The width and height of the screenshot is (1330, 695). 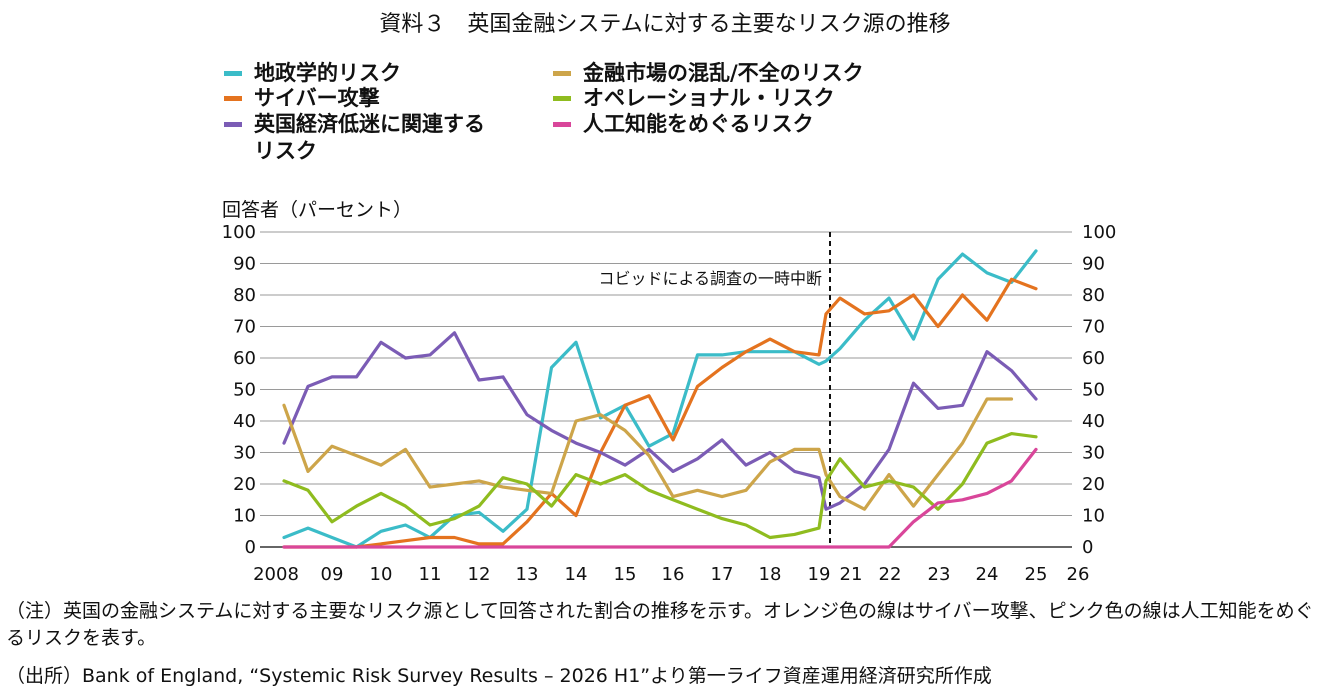 What do you see at coordinates (239, 232) in the screenshot?
I see `y-tick-left-100: 100` at bounding box center [239, 232].